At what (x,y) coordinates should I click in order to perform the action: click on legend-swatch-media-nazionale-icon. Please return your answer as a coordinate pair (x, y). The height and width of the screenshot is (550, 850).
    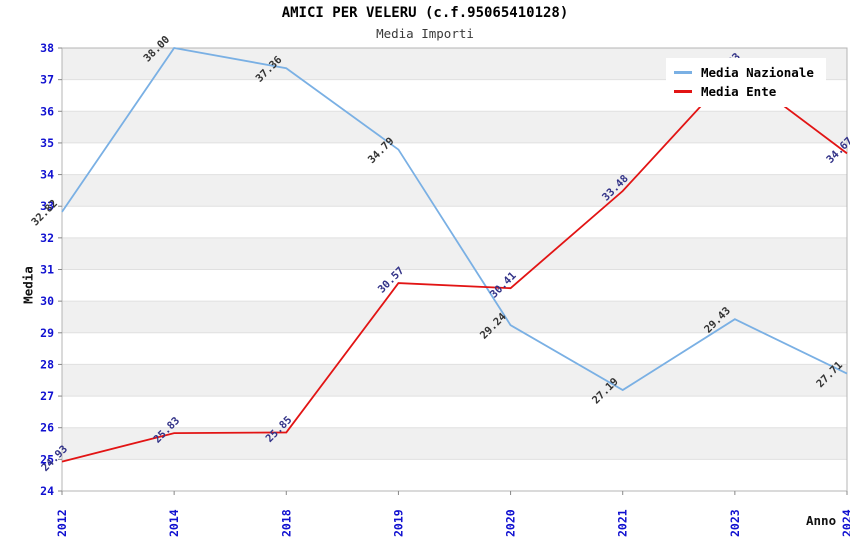
    Looking at the image, I should click on (683, 72).